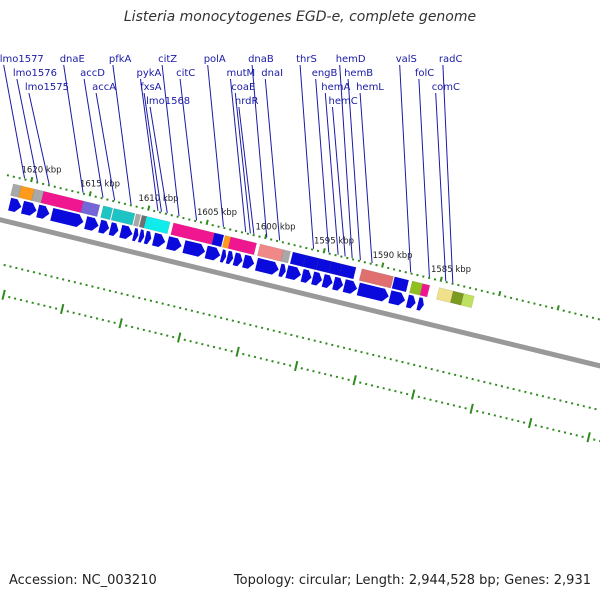  Describe the element at coordinates (325, 73) in the screenshot. I see `gene-label: engB` at that location.